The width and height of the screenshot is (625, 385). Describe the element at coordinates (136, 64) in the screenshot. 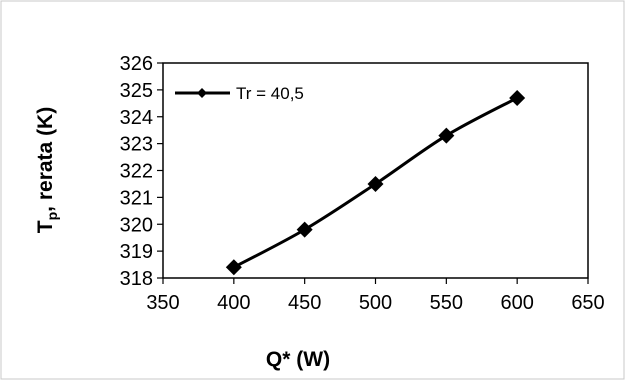

I see `y-tick-label: 326` at that location.